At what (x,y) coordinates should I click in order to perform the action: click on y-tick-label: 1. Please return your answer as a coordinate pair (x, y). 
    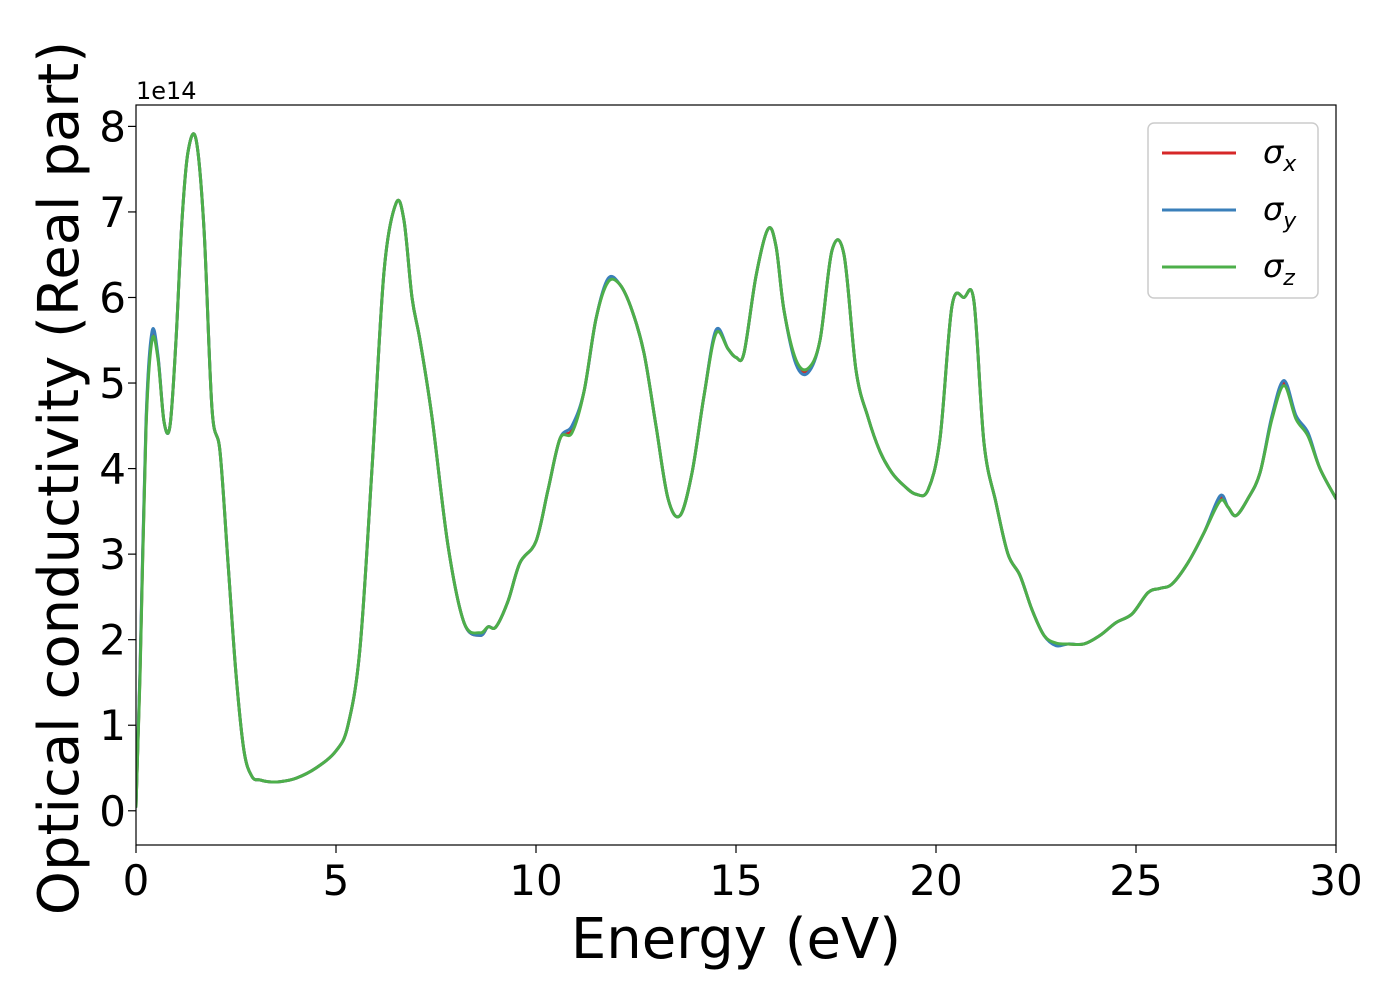
    Looking at the image, I should click on (112, 725).